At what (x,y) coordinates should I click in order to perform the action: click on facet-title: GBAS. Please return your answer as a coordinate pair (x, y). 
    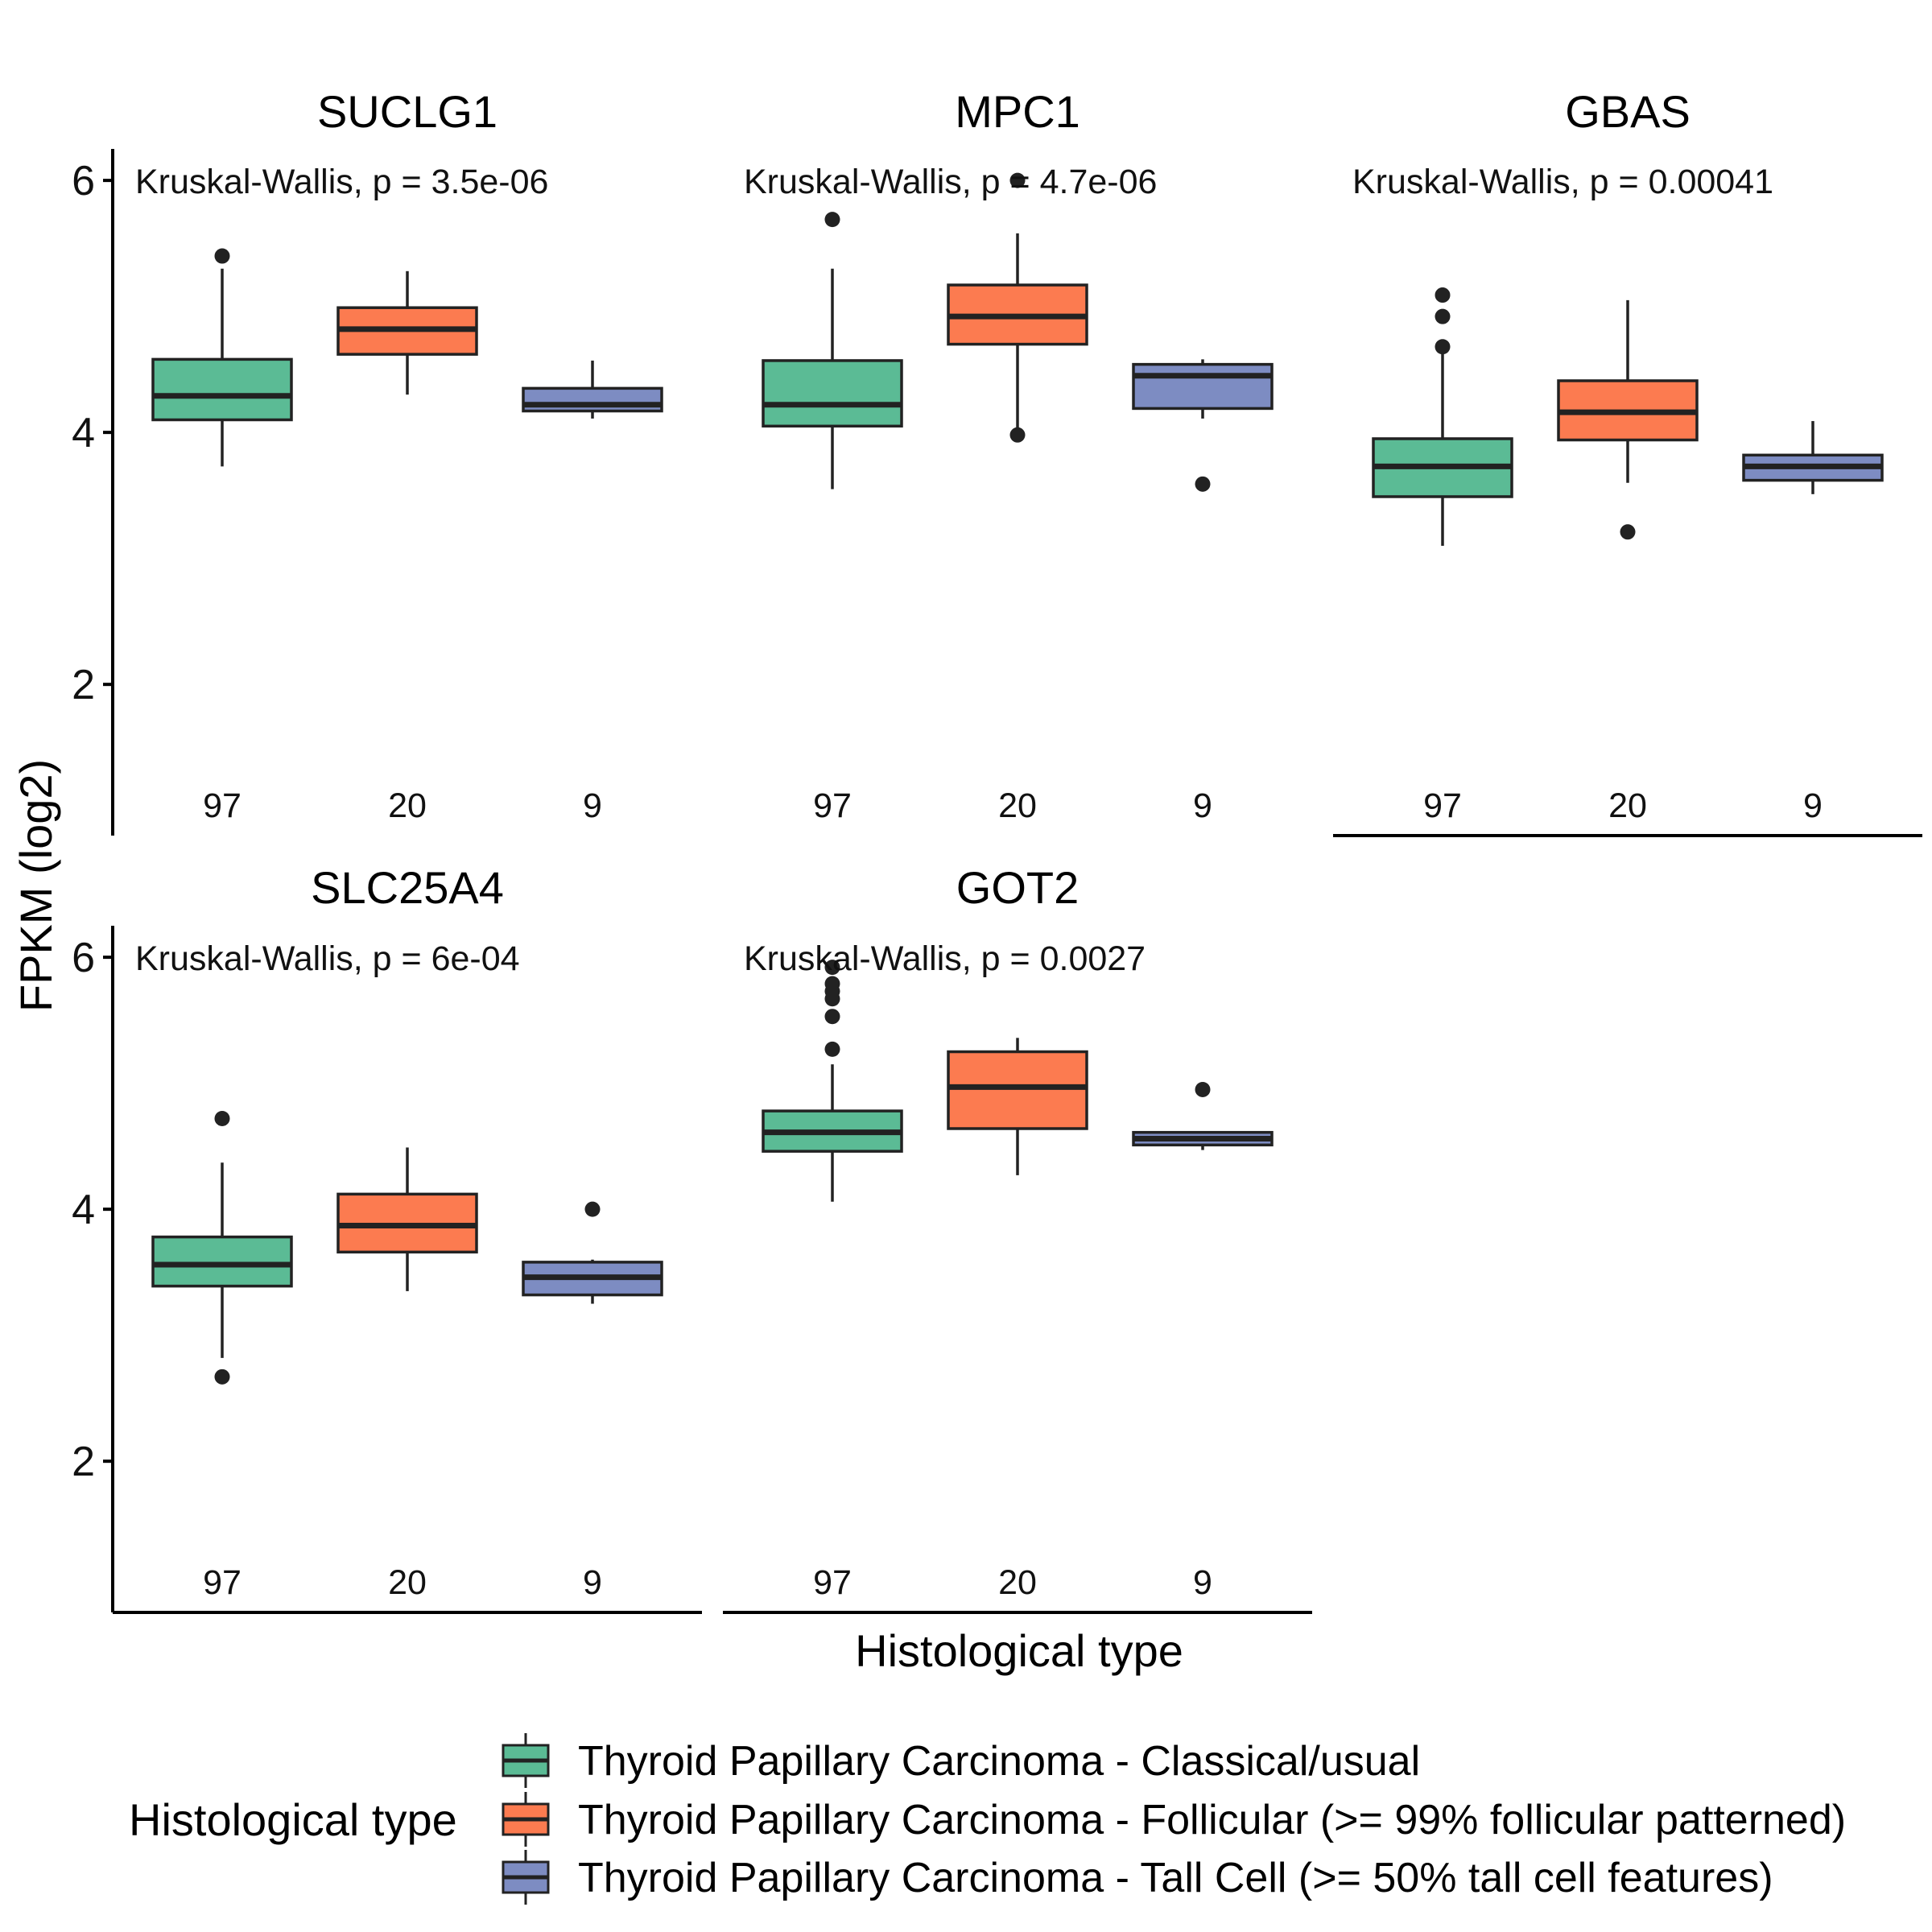
    Looking at the image, I should click on (1627, 111).